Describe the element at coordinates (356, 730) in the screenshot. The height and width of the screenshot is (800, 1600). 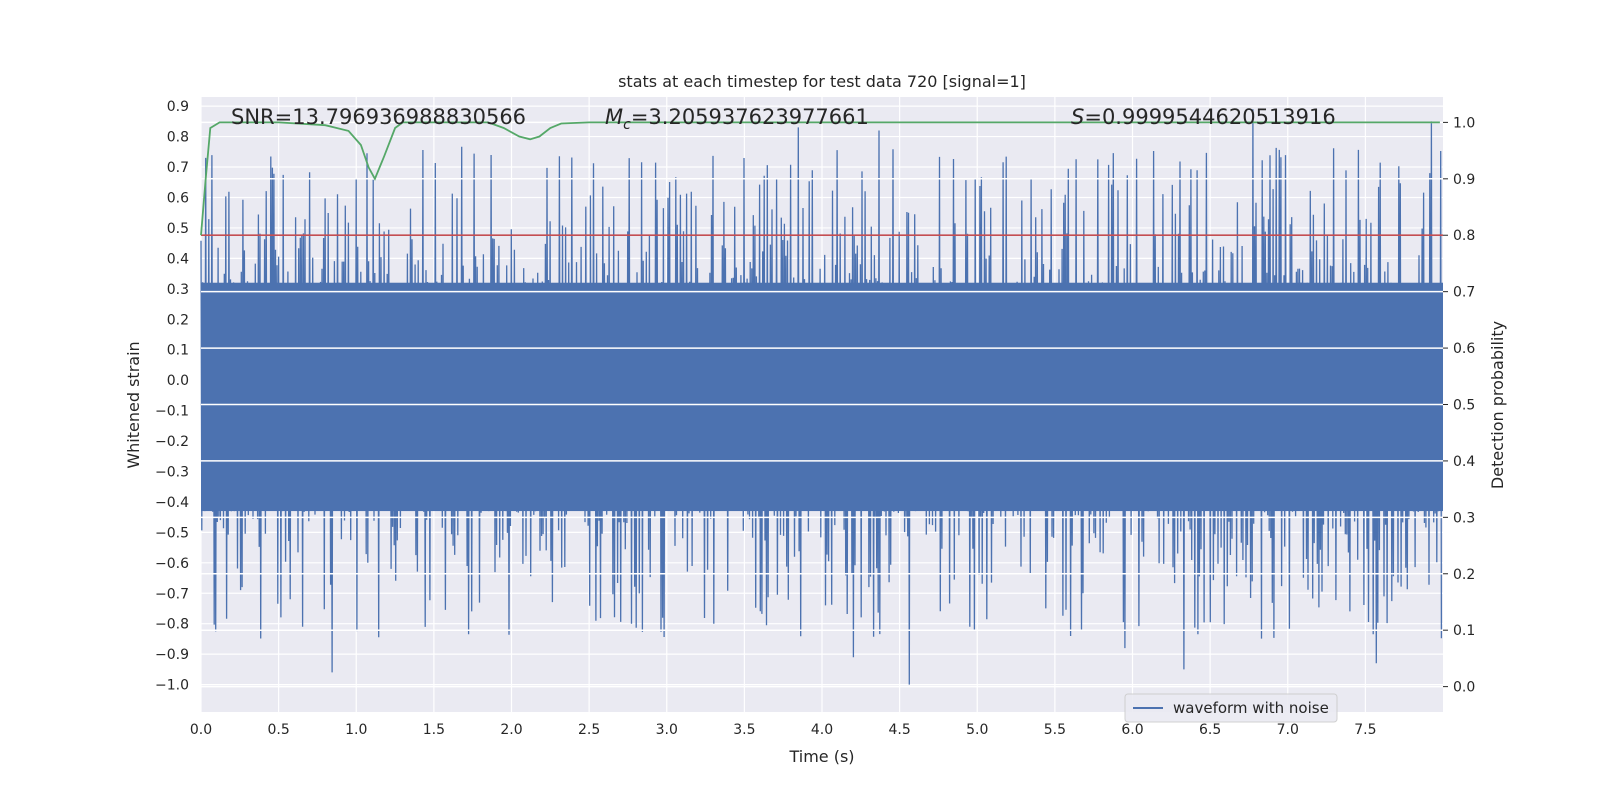
I see `x-tick-label: 1.0` at that location.